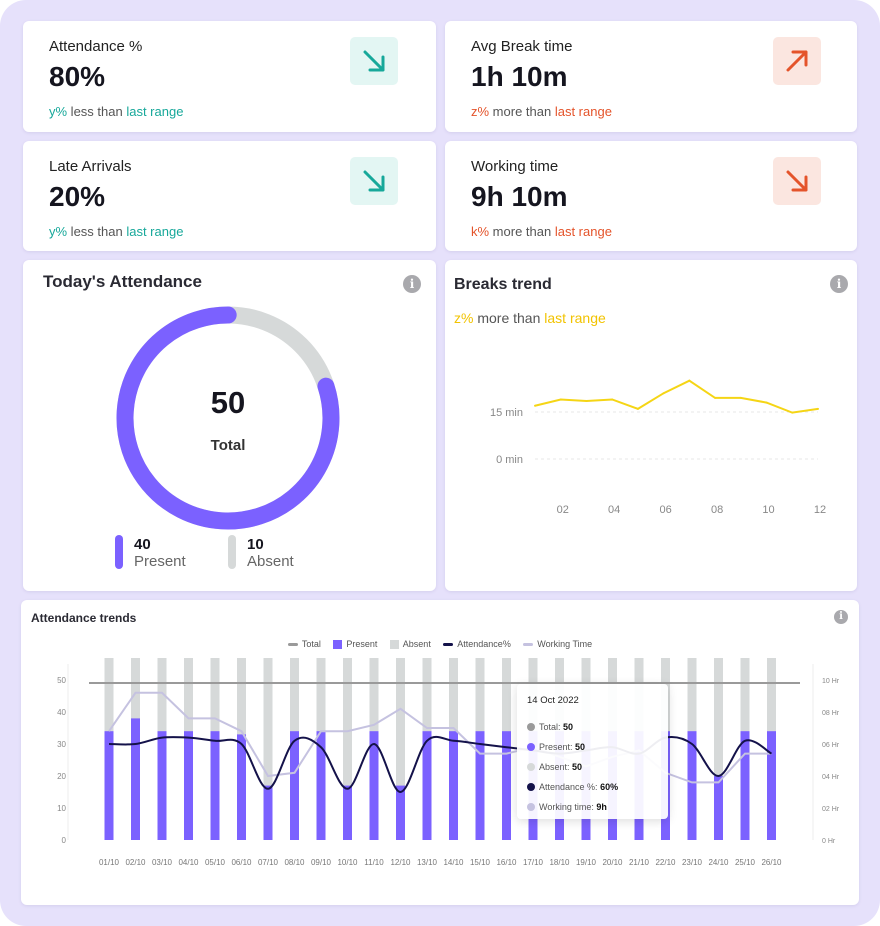 The image size is (880, 926). What do you see at coordinates (550, 727) in the screenshot?
I see `tooltip-total: Total: 50` at bounding box center [550, 727].